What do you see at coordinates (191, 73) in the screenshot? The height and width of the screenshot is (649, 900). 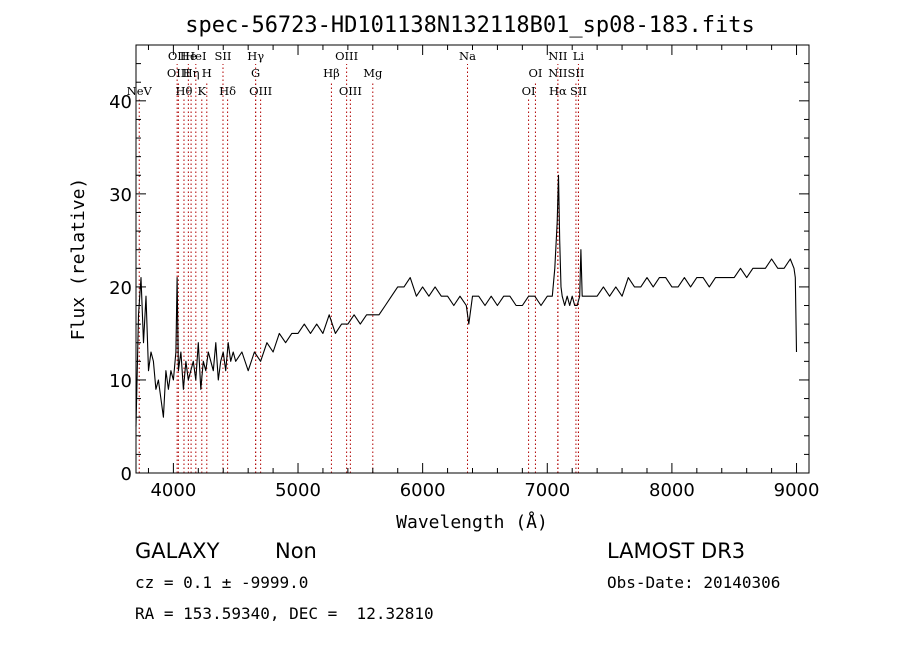 I see `line-label: Hη` at bounding box center [191, 73].